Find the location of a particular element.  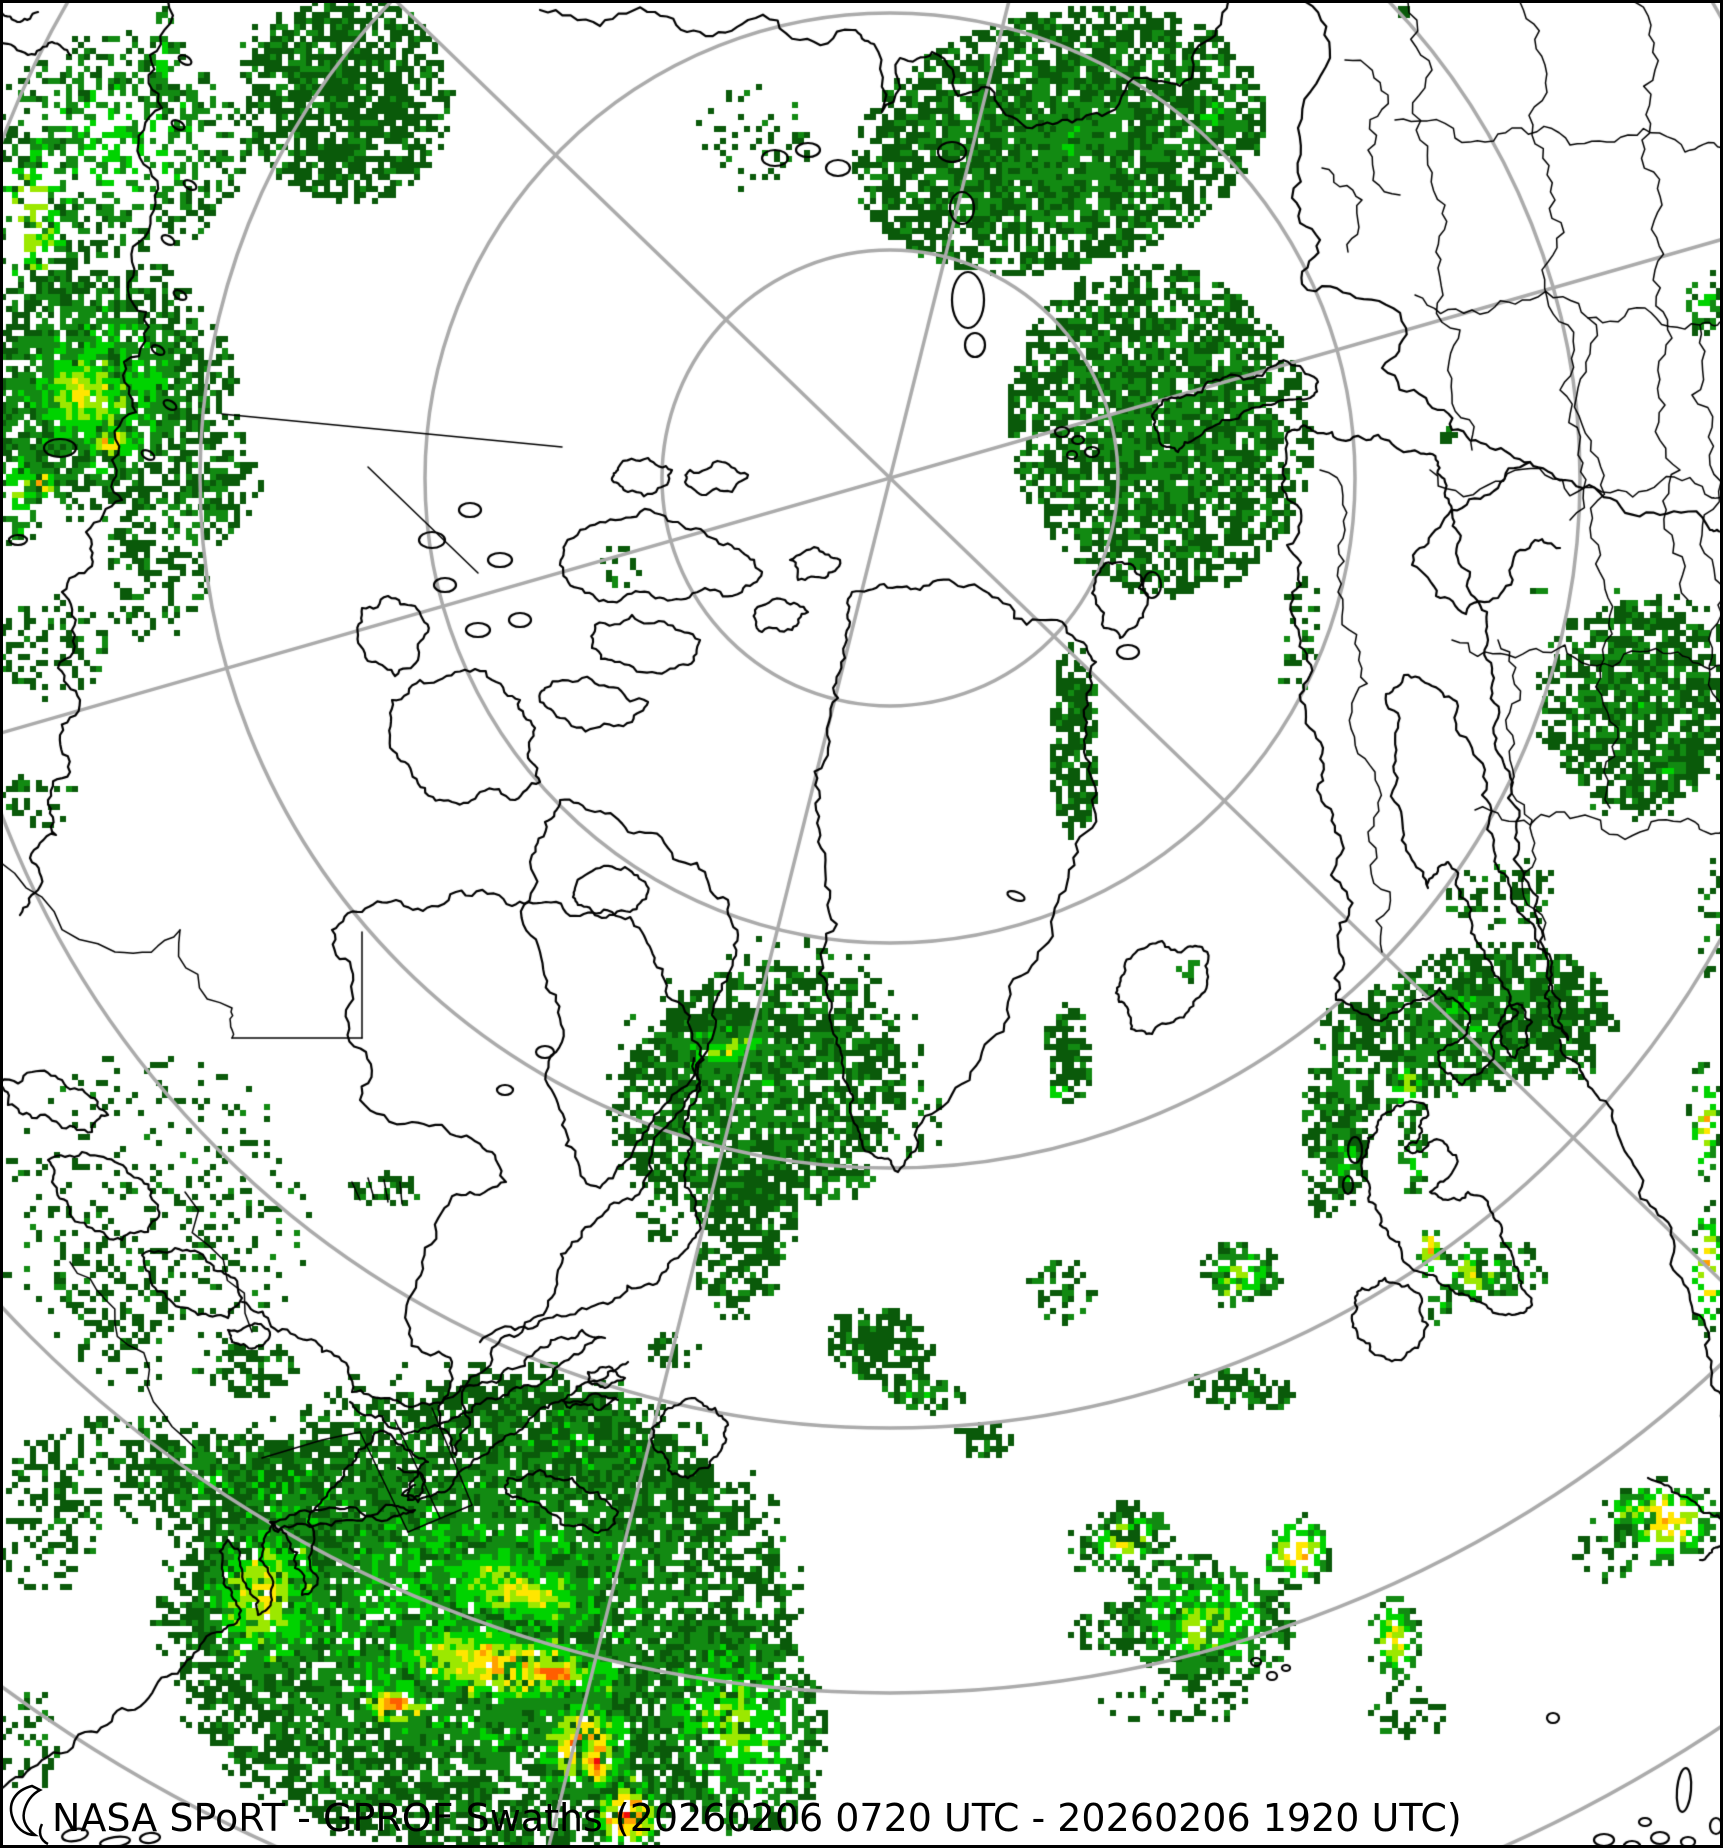

caption-swoosh-icon is located at coordinates (29, 1815).